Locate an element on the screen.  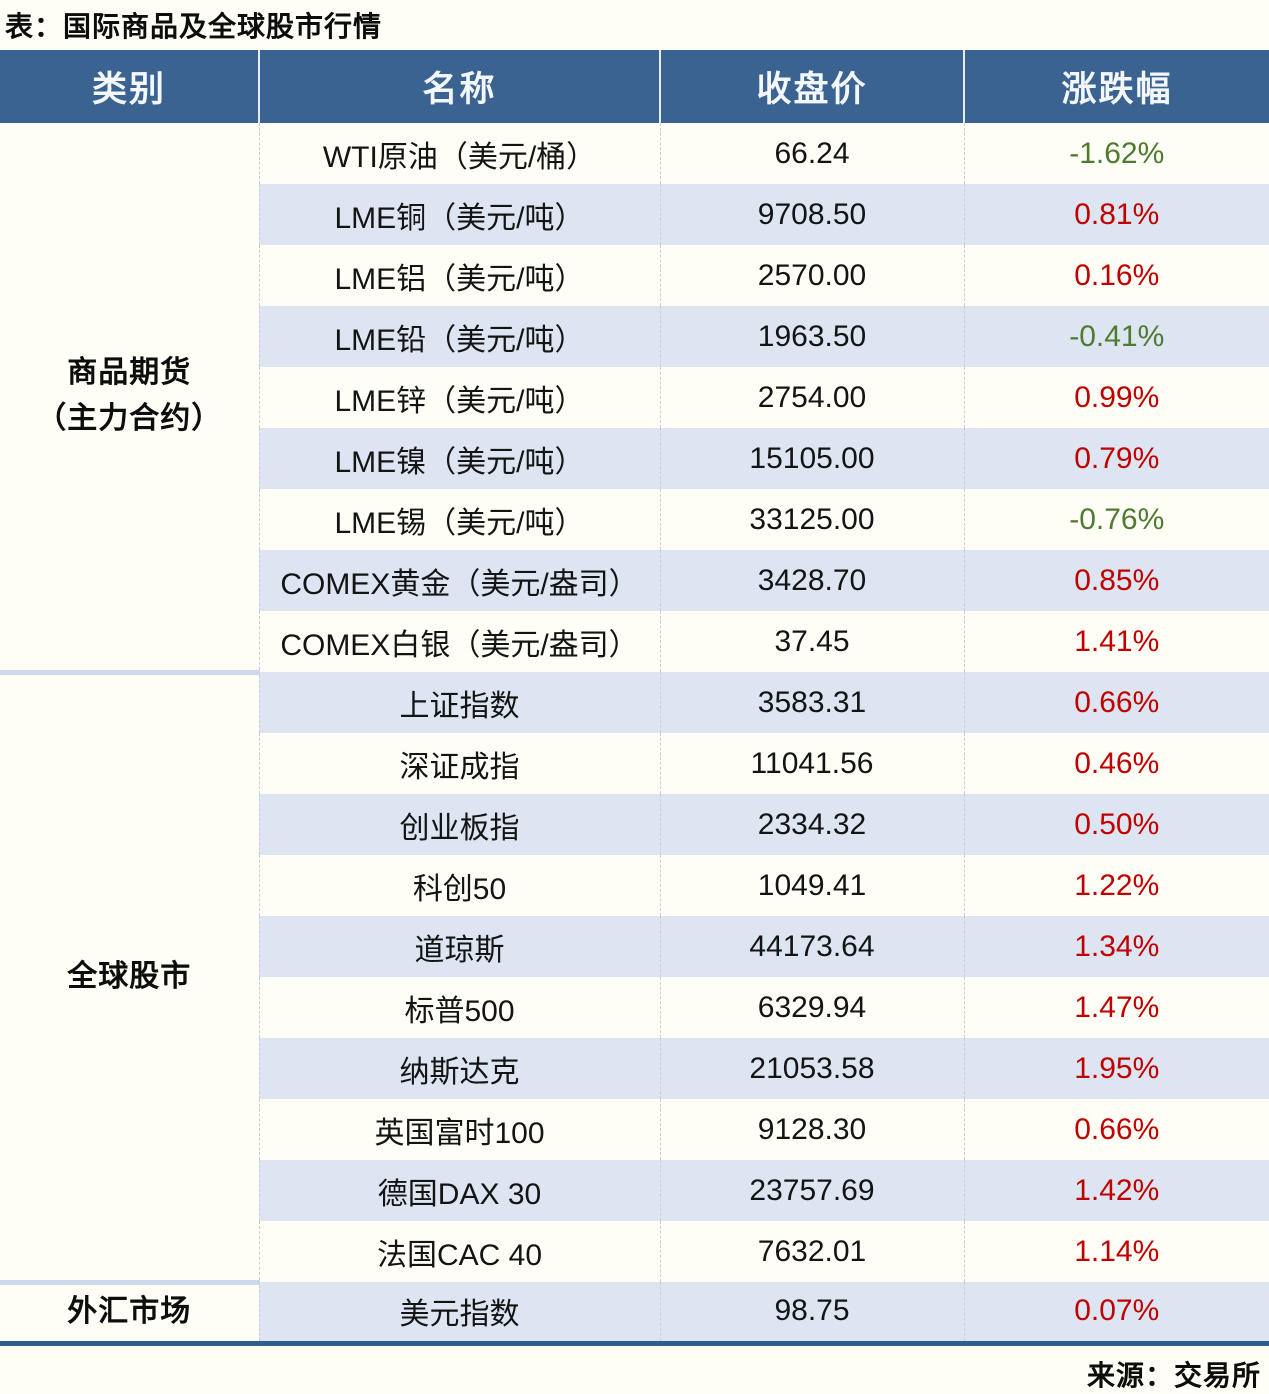
category-label: （主力合约） is located at coordinates (129, 419).